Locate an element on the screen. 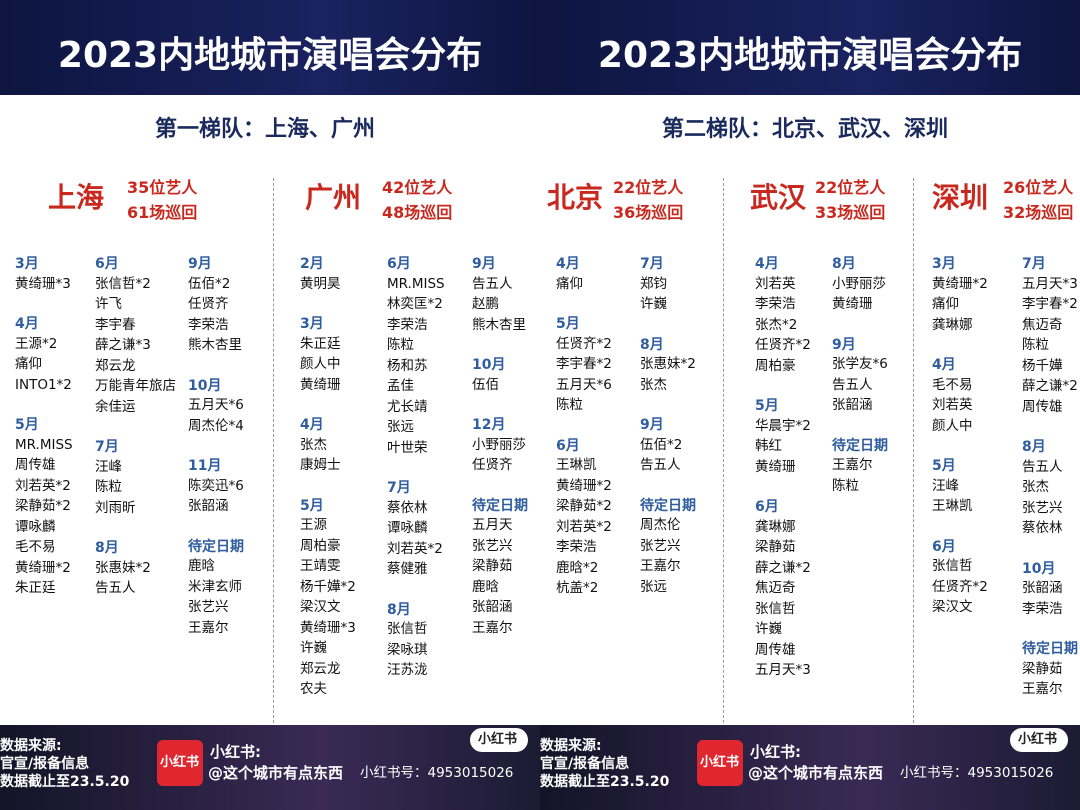 This screenshot has height=810, width=1080. artist: 华晨宇*2 is located at coordinates (783, 425).